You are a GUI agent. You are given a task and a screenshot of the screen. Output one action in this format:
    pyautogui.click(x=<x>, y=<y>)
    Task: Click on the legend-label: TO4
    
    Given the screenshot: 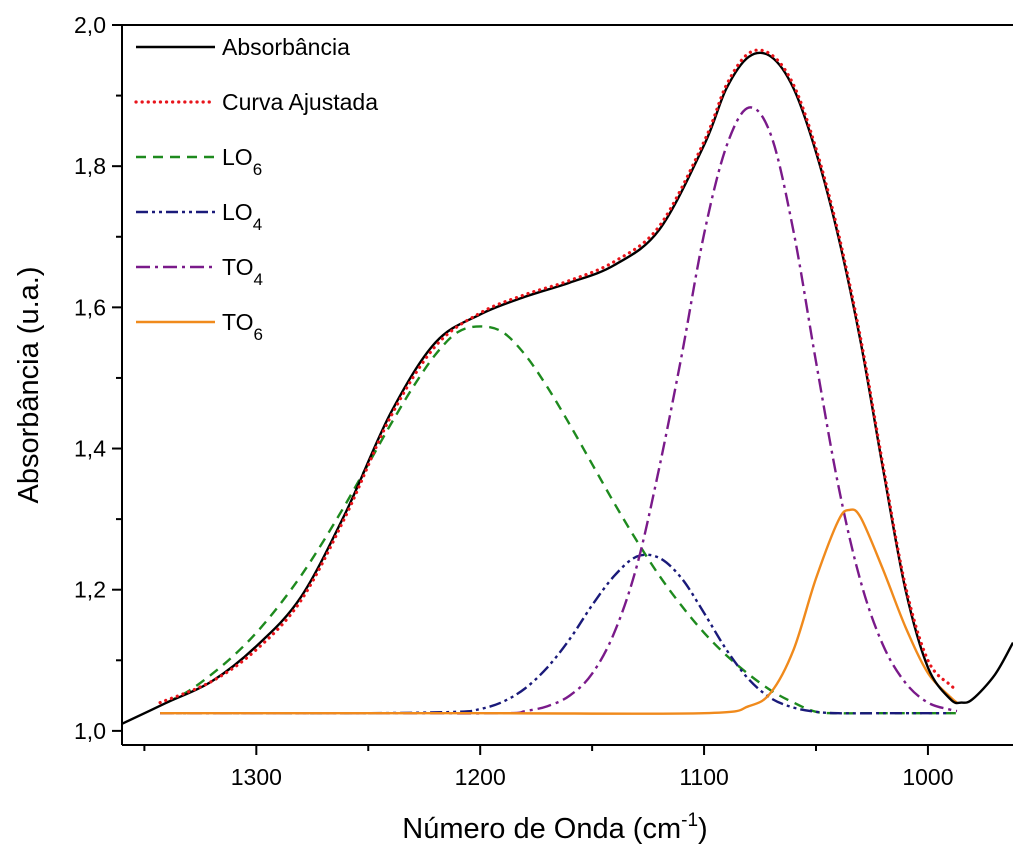 What is the action you would take?
    pyautogui.click(x=242, y=271)
    